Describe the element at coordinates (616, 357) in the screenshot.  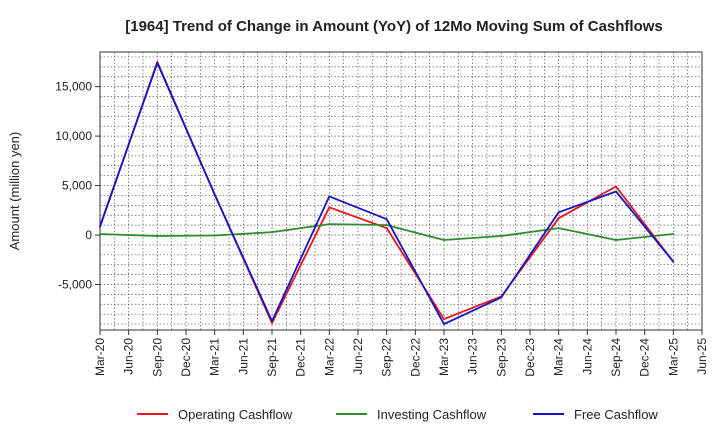
I see `x-tick-label: Sep-24` at that location.